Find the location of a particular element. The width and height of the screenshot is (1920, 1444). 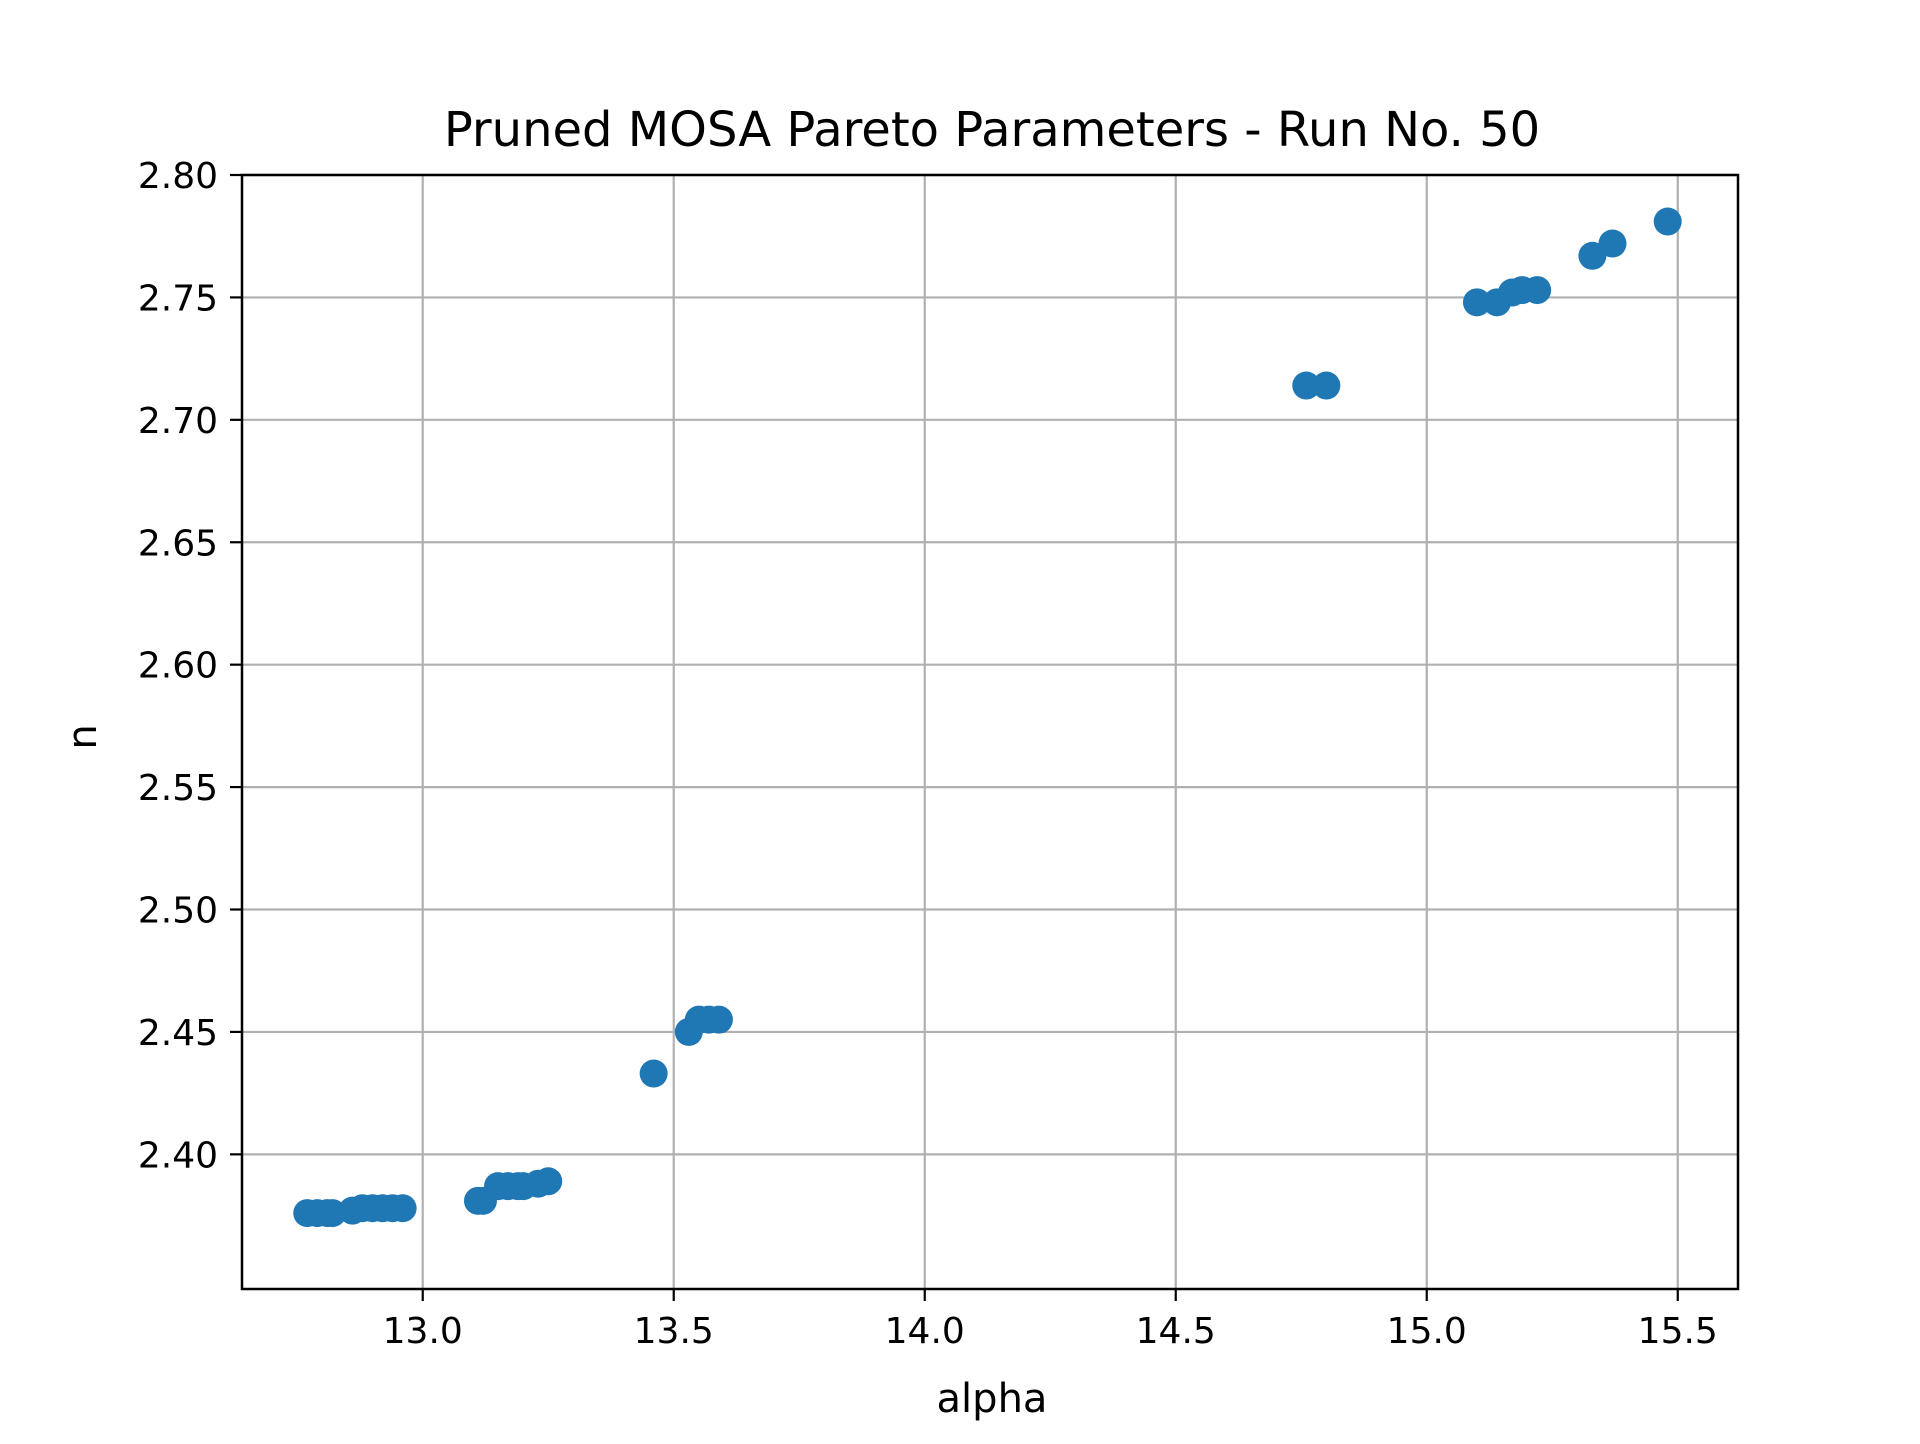

y-tick-label: 2.40 is located at coordinates (178, 1155).